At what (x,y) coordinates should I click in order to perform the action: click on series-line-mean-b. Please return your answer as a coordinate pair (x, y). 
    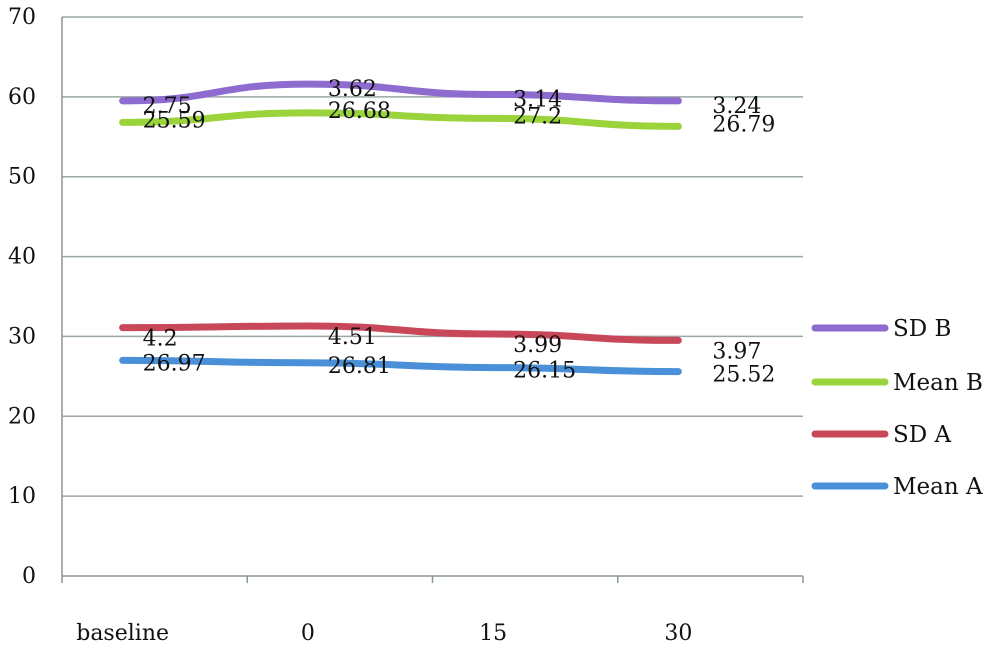
    Looking at the image, I should click on (400, 119).